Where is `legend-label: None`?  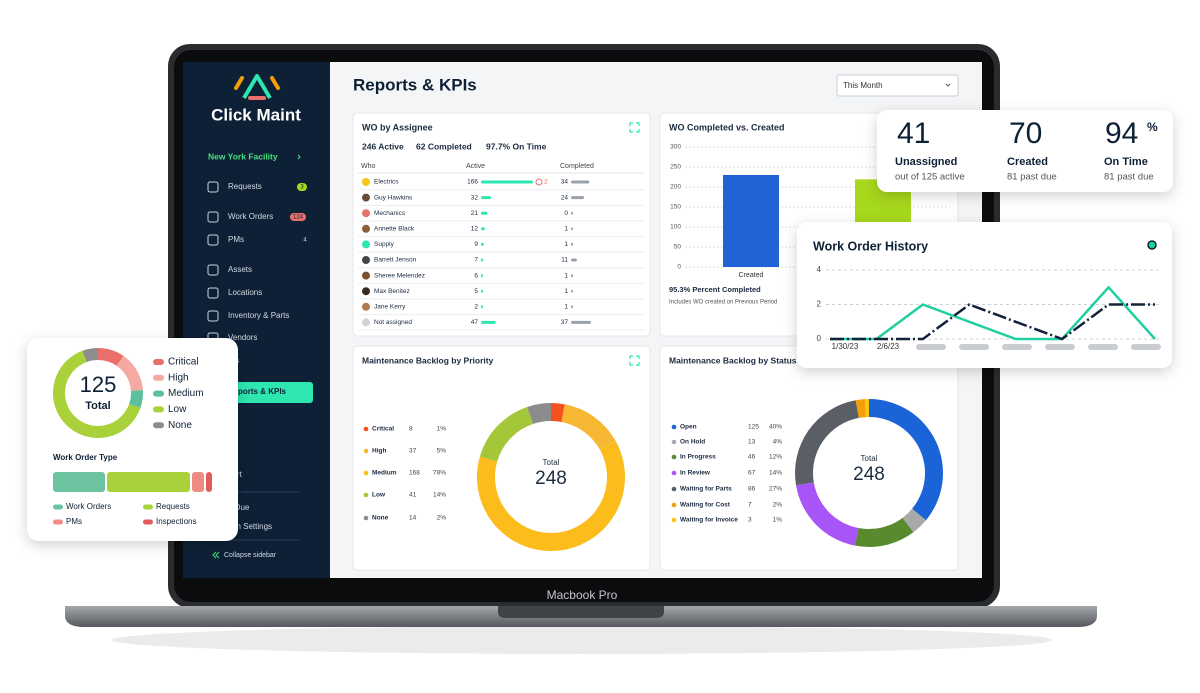 legend-label: None is located at coordinates (380, 518).